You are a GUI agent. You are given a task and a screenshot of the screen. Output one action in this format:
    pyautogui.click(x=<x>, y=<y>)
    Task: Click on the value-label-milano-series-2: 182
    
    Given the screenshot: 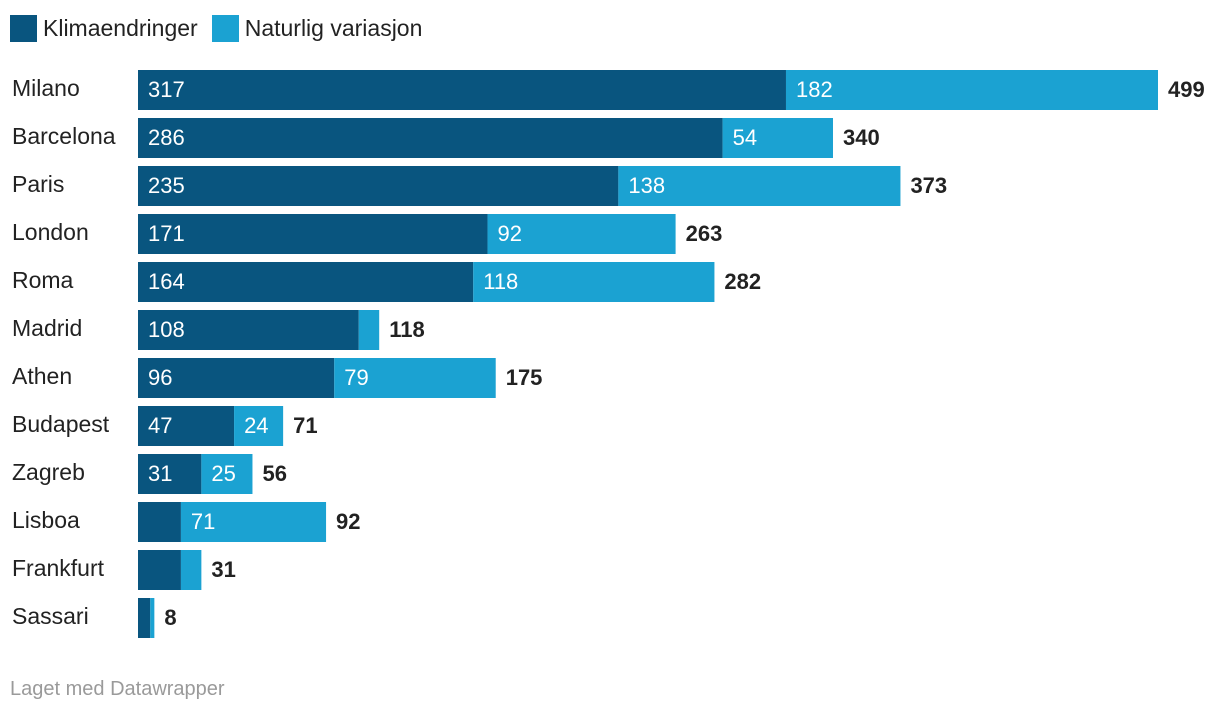 What is the action you would take?
    pyautogui.click(x=814, y=89)
    